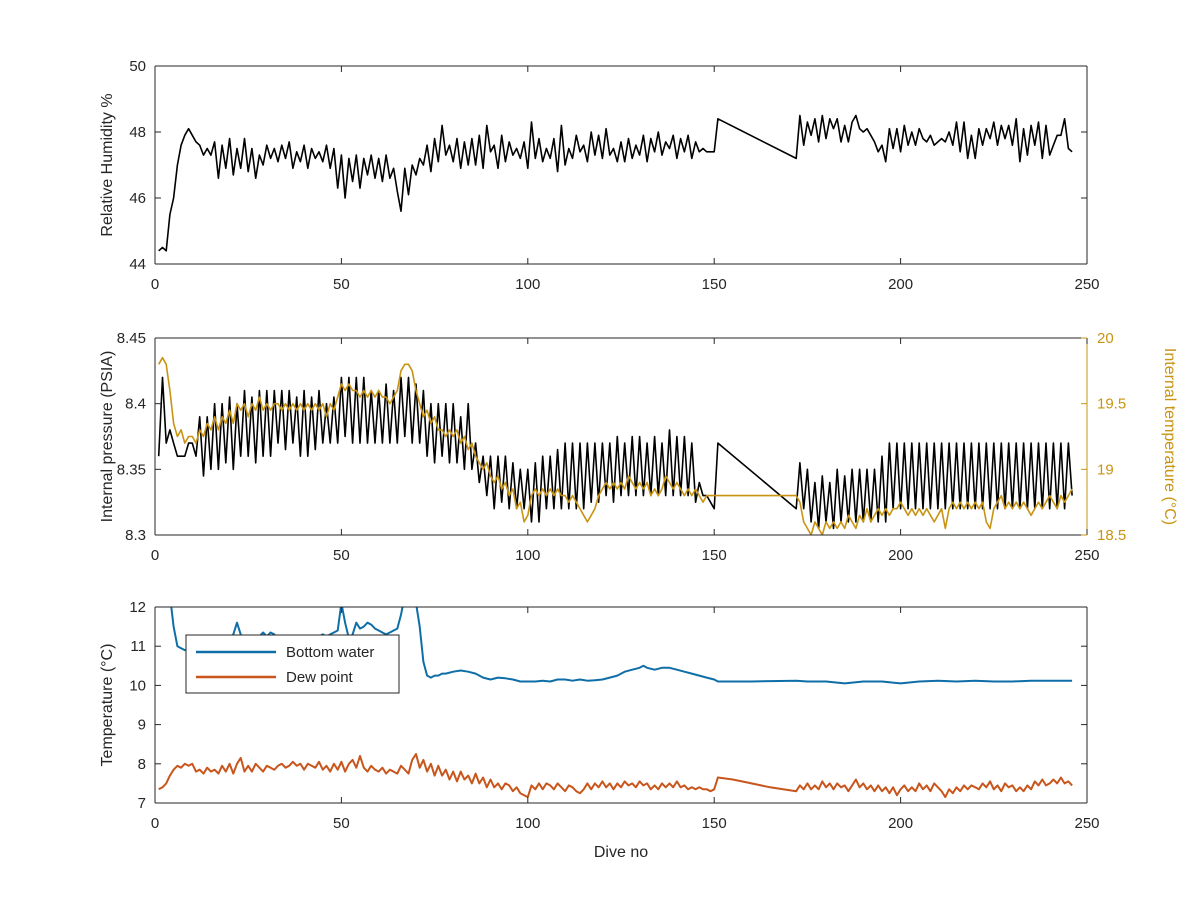  I want to click on y-tick-label: 8.35, so click(131, 469).